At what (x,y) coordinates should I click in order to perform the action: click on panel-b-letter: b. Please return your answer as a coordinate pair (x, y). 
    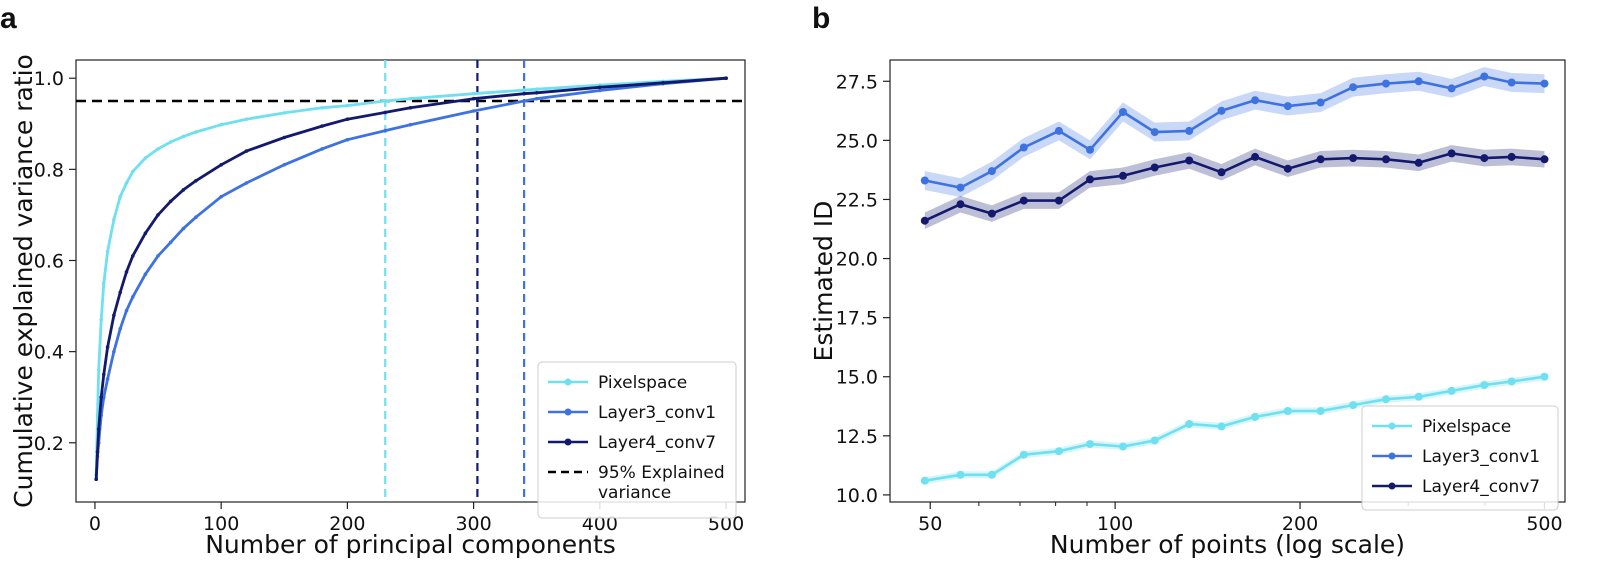
    Looking at the image, I should click on (821, 18).